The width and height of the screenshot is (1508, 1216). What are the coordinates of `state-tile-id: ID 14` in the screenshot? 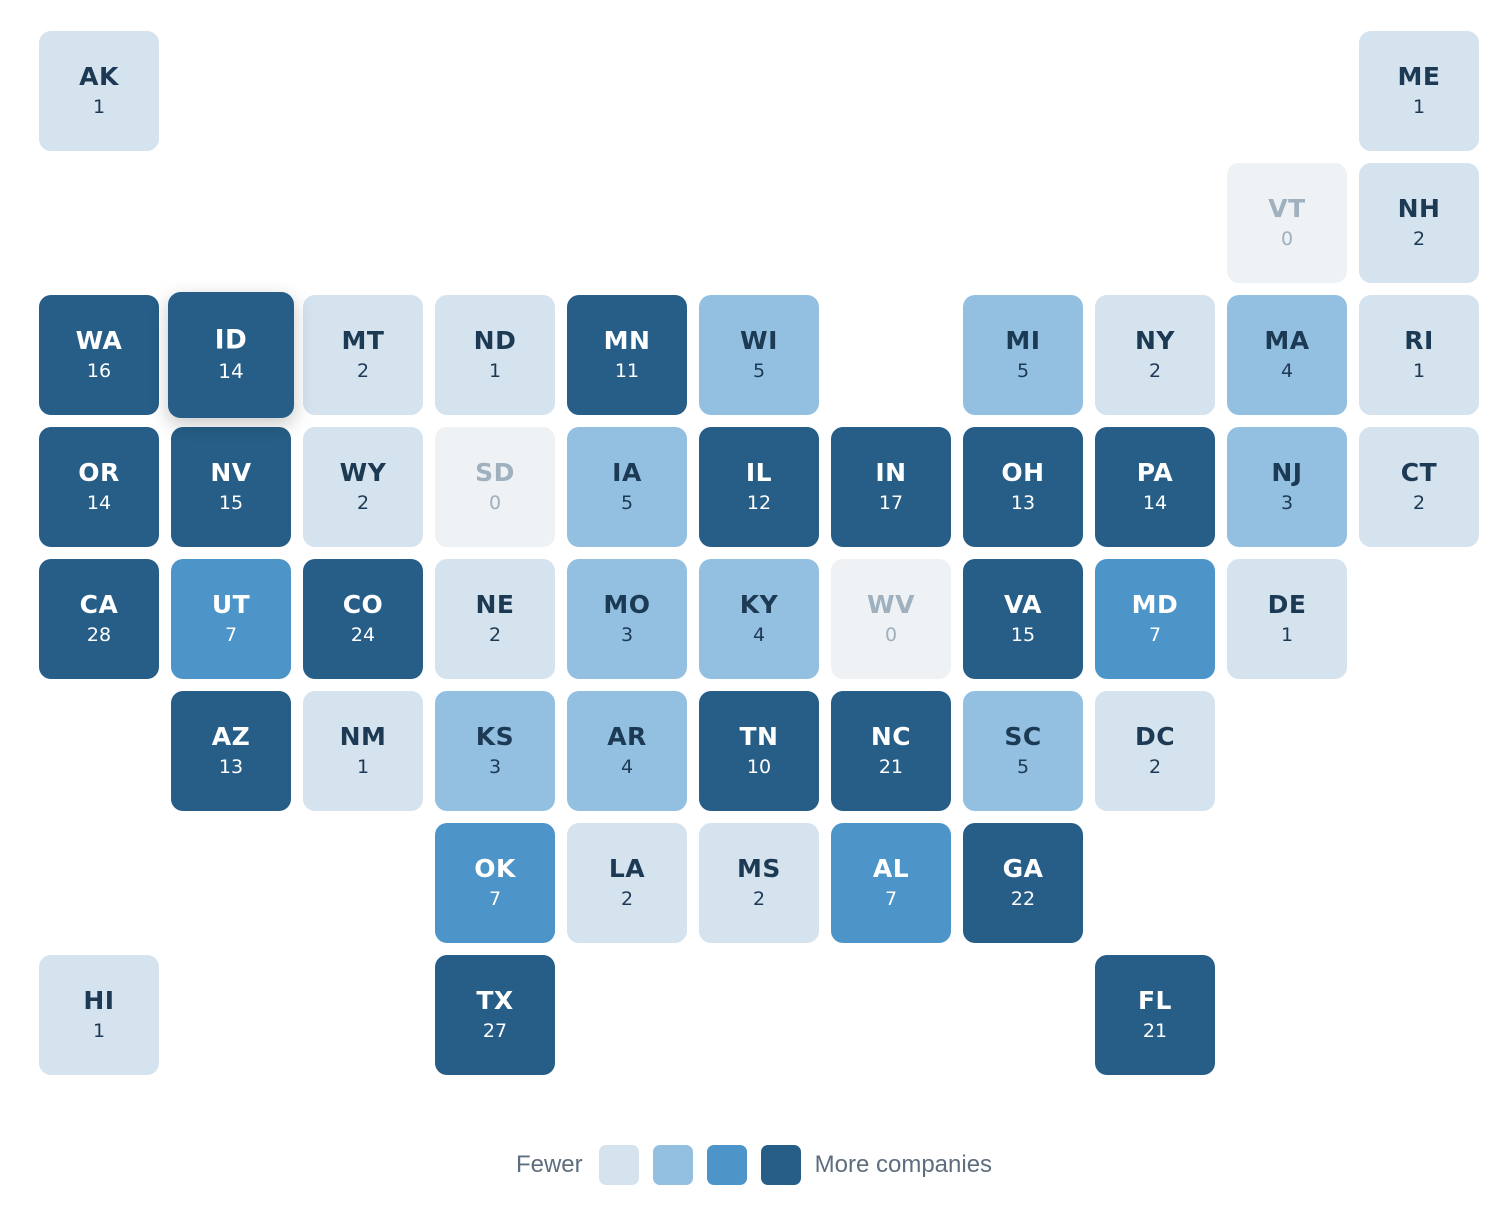 It's located at (231, 355).